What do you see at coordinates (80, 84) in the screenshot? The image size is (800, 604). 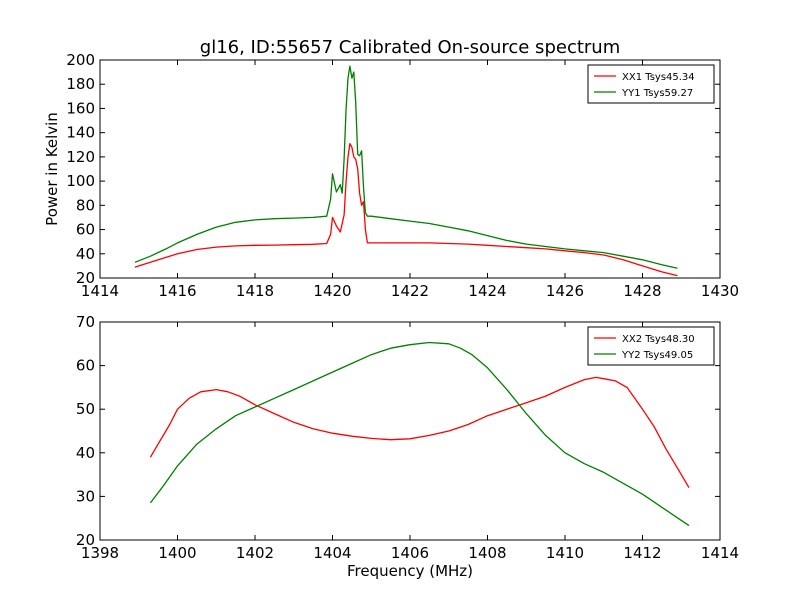 I see `y-tick-label: 180` at bounding box center [80, 84].